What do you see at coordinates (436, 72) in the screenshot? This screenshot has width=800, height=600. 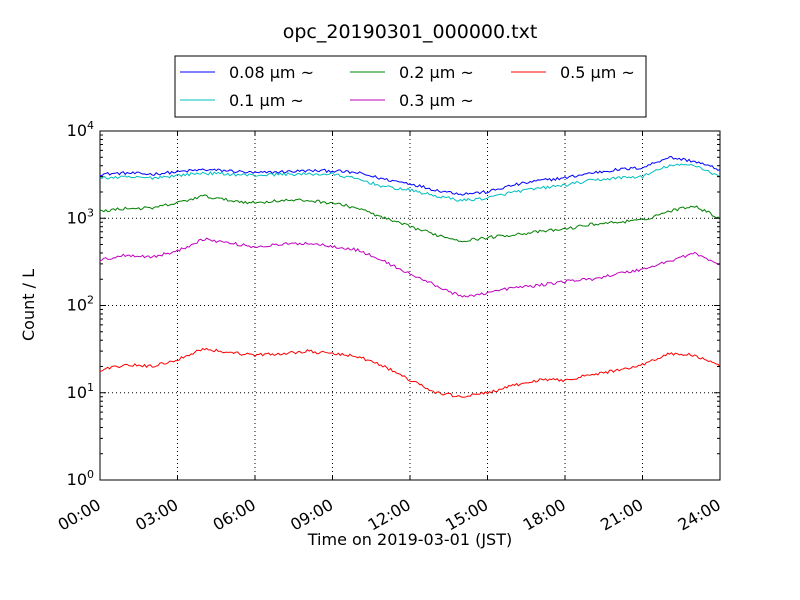 I see `legend-label-2: 0.2 μm ~` at bounding box center [436, 72].